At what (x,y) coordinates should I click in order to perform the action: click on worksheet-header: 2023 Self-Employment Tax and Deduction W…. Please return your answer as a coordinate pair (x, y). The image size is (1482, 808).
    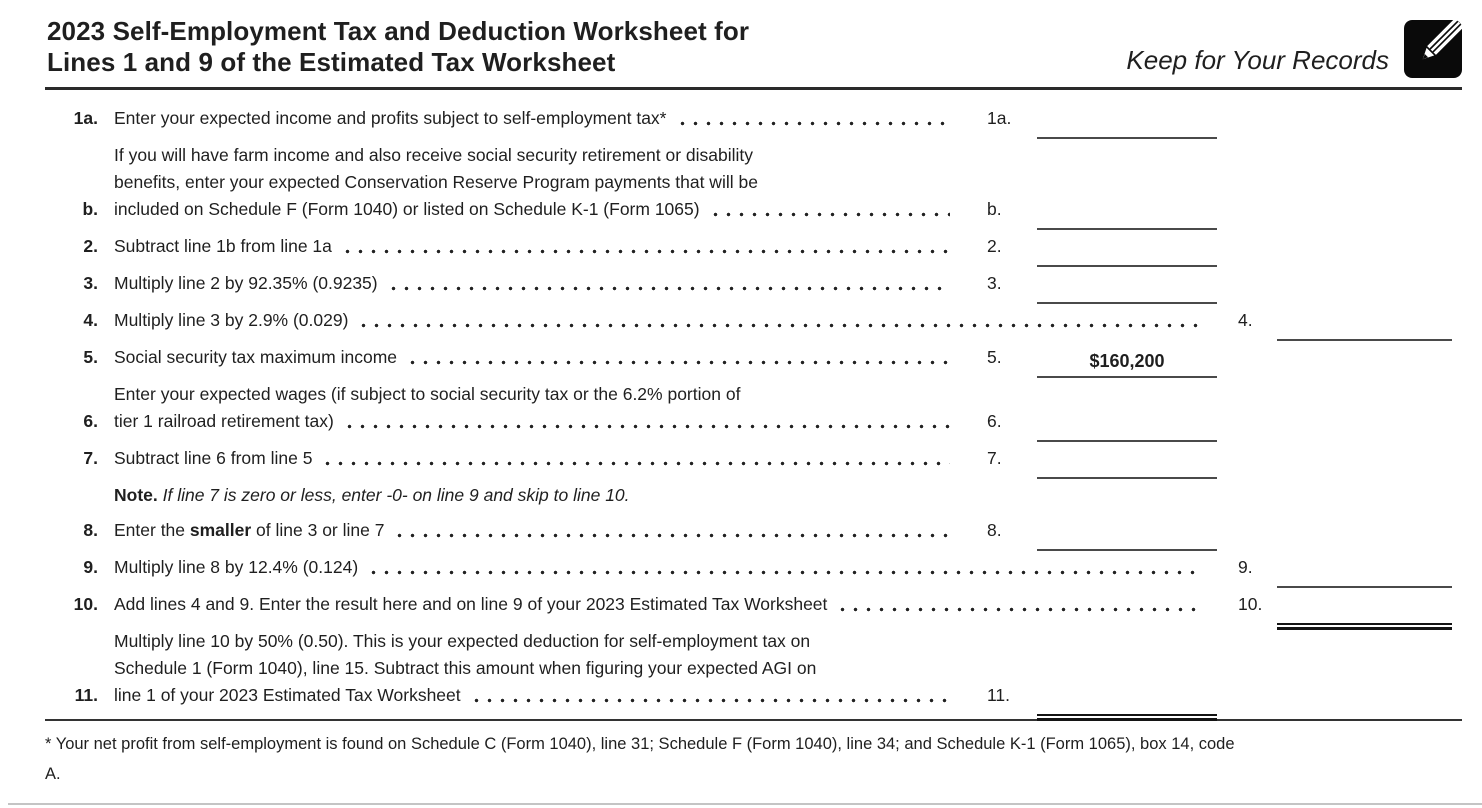
    Looking at the image, I should click on (753, 43).